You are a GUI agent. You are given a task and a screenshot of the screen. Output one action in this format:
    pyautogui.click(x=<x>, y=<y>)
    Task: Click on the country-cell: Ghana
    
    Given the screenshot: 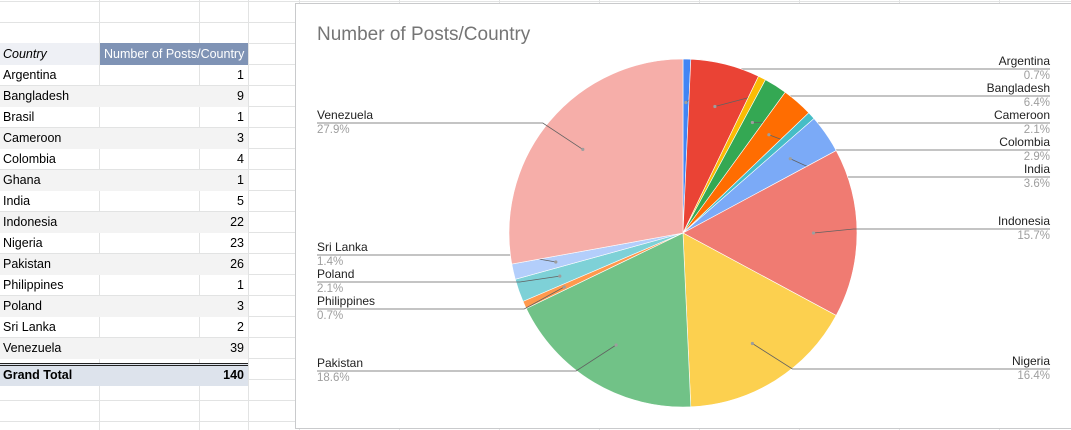 What is the action you would take?
    pyautogui.click(x=22, y=180)
    